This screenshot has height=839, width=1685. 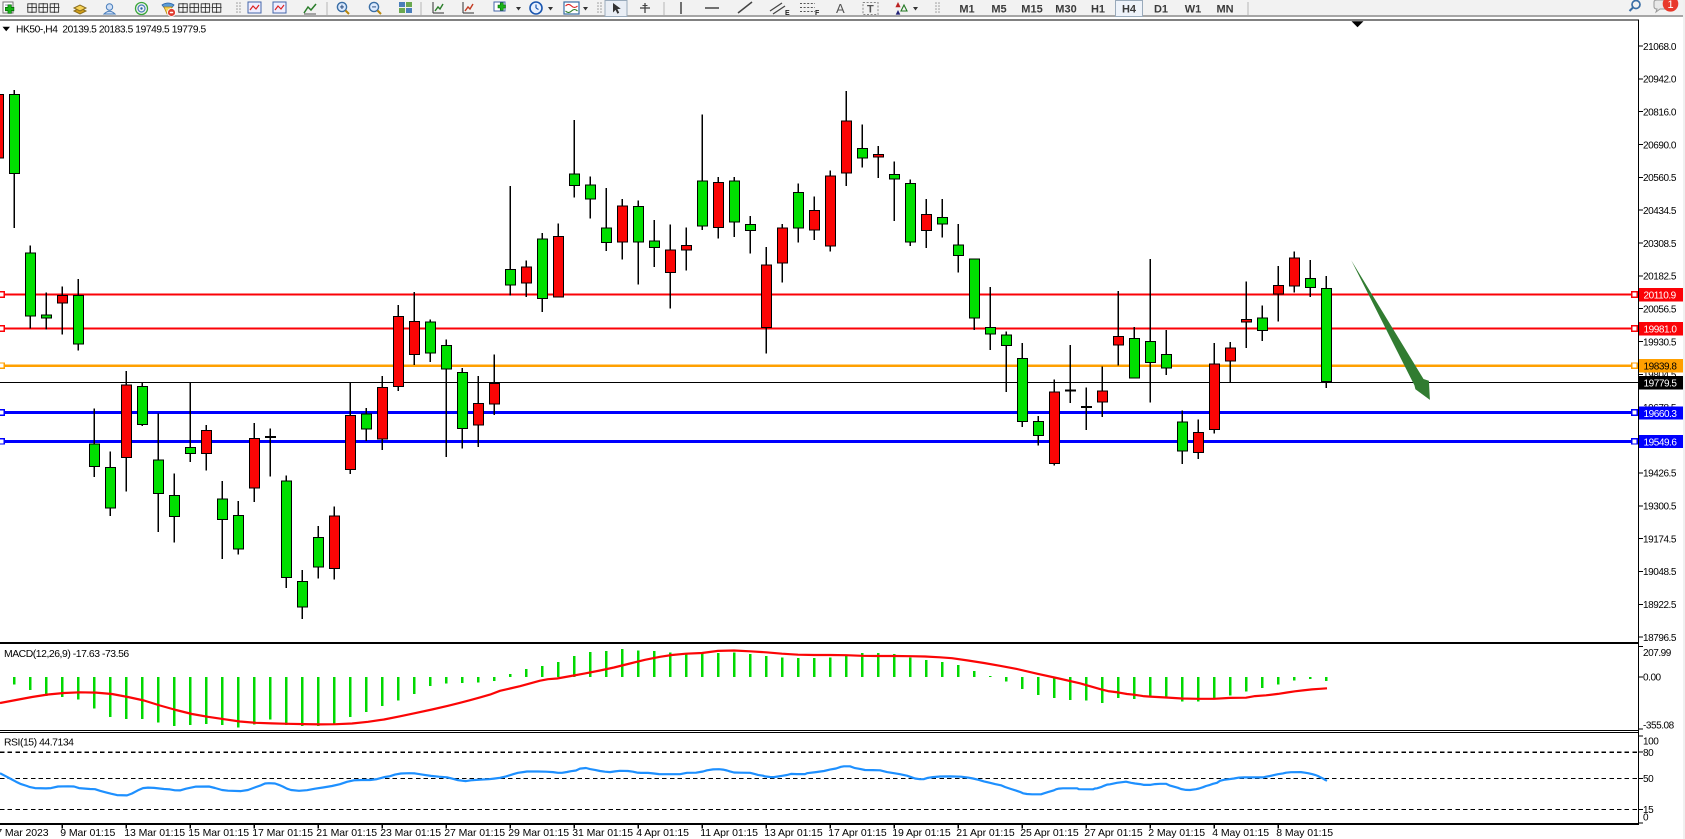 What do you see at coordinates (1660, 47) in the screenshot?
I see `svg-text: 21068.0` at bounding box center [1660, 47].